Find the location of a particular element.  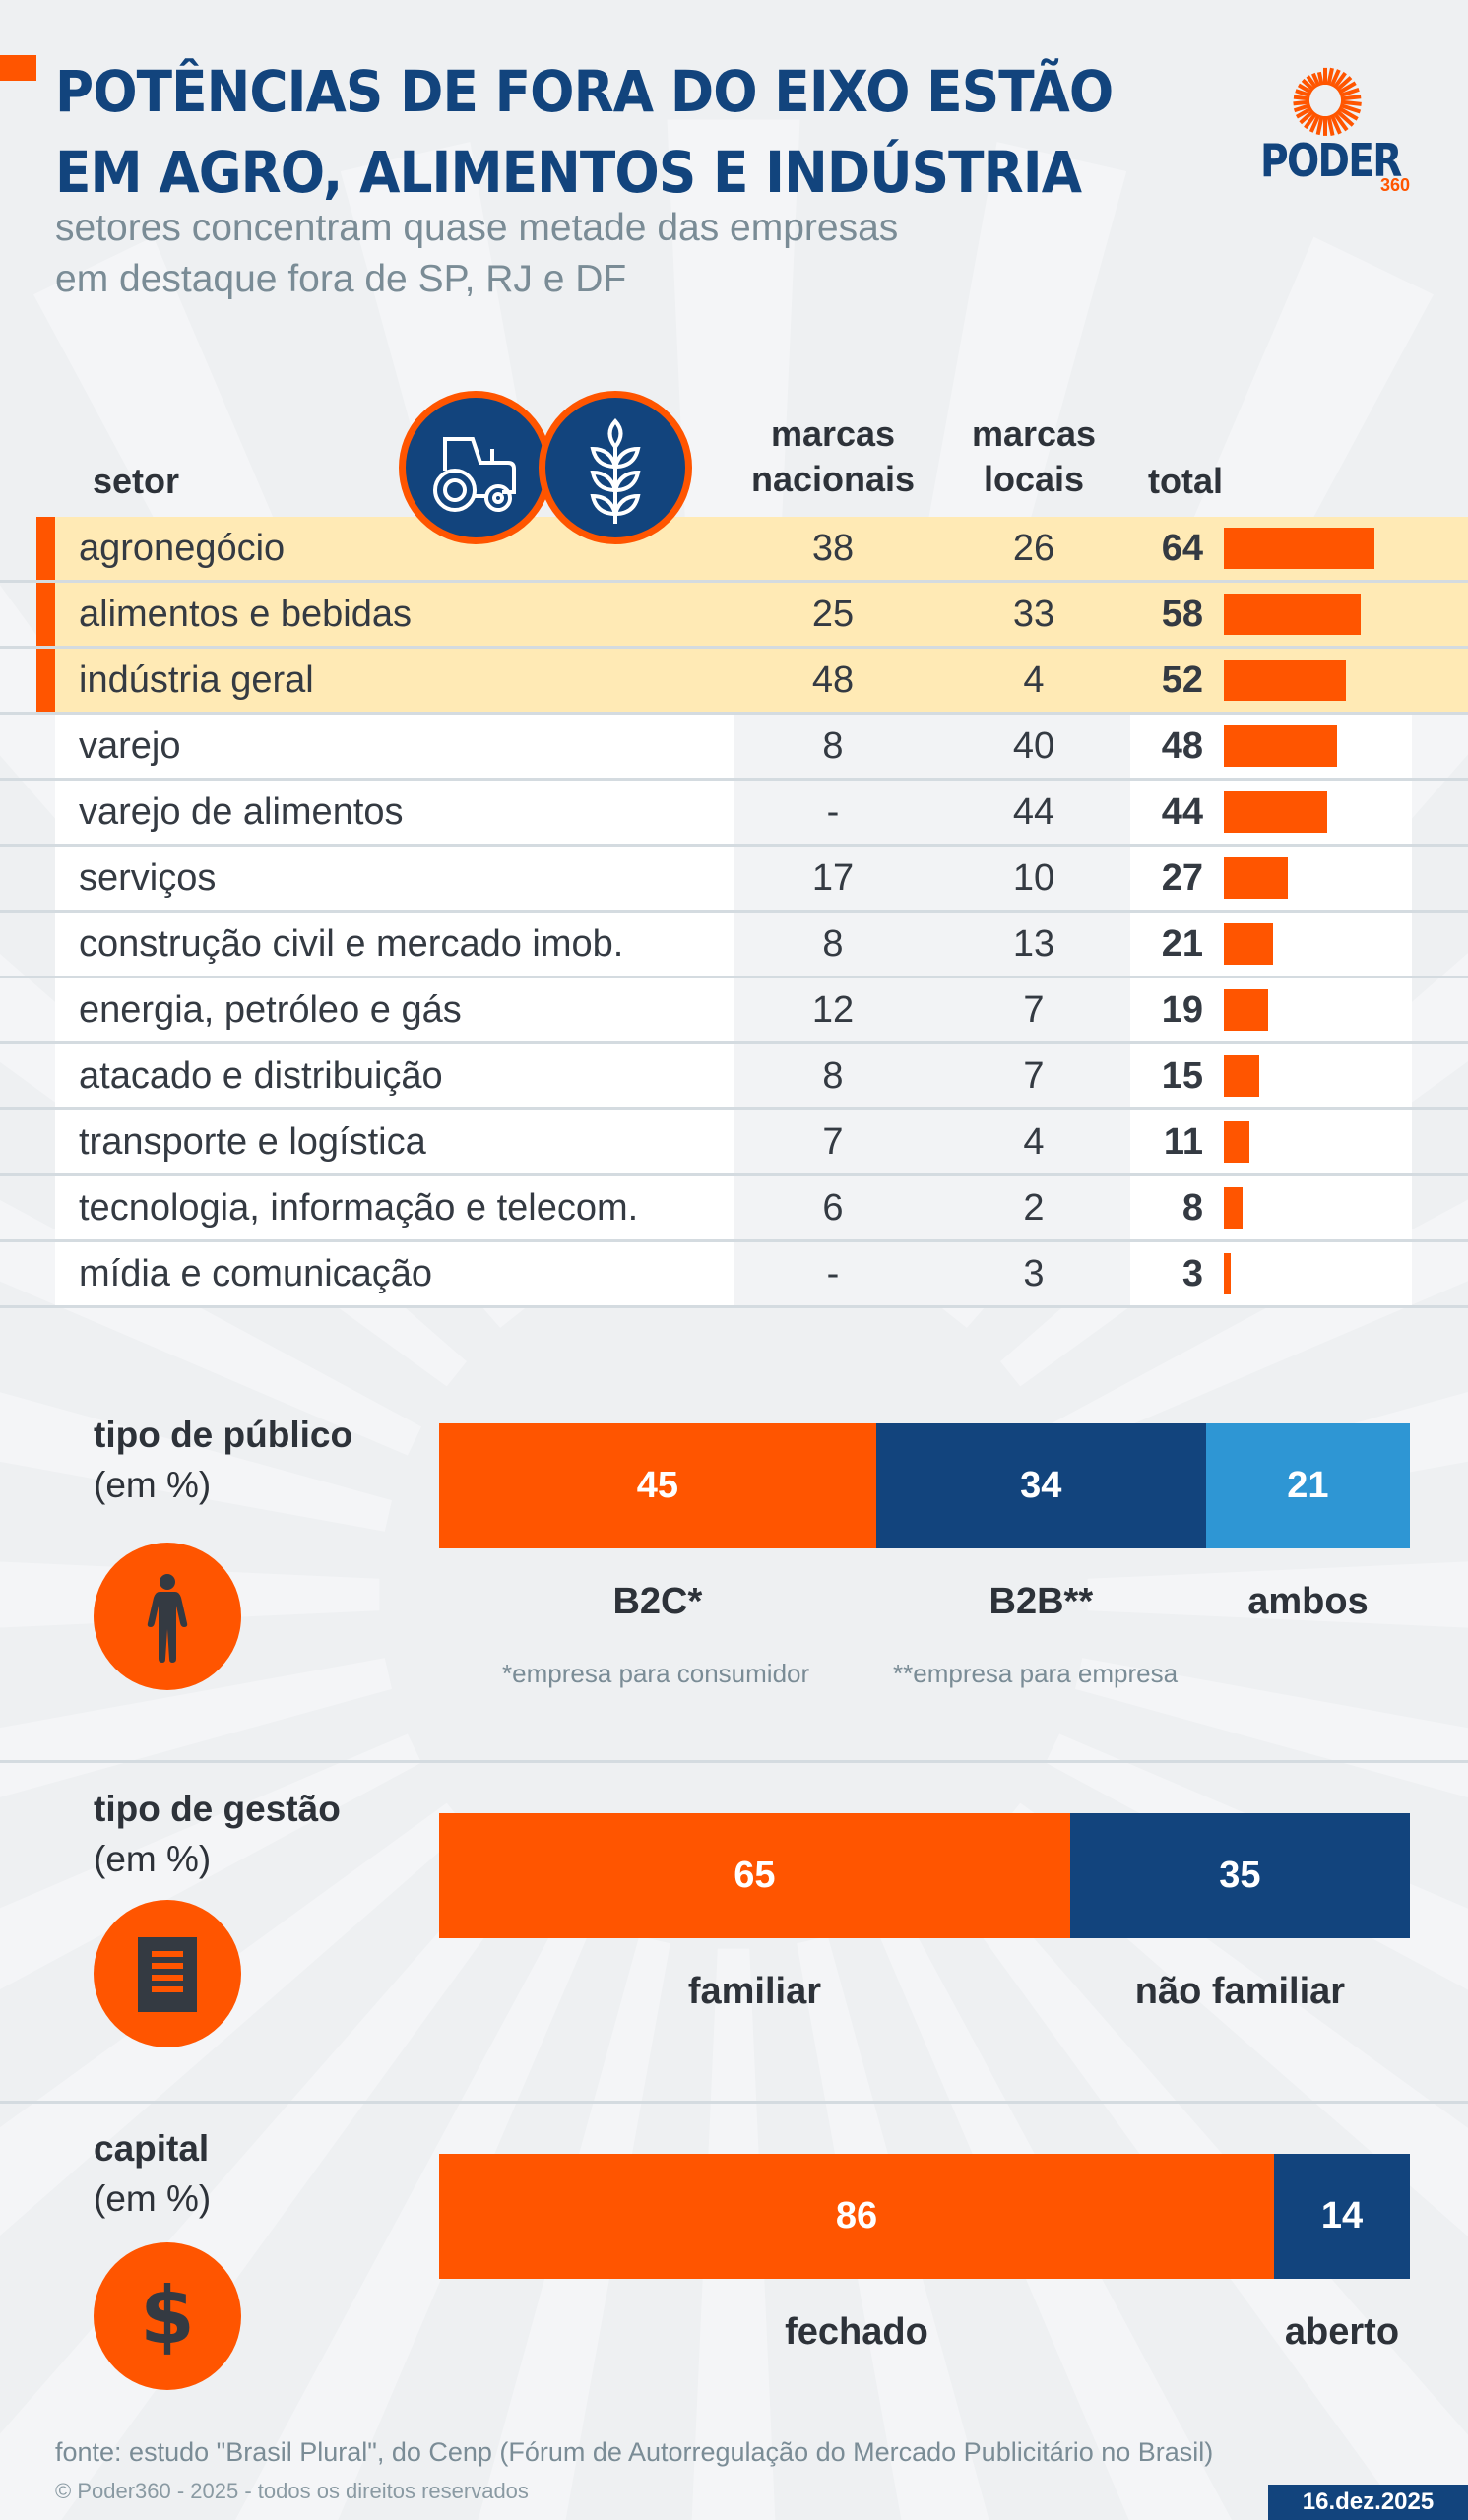

table-row: varejo 8 40 48 is located at coordinates (734, 748).